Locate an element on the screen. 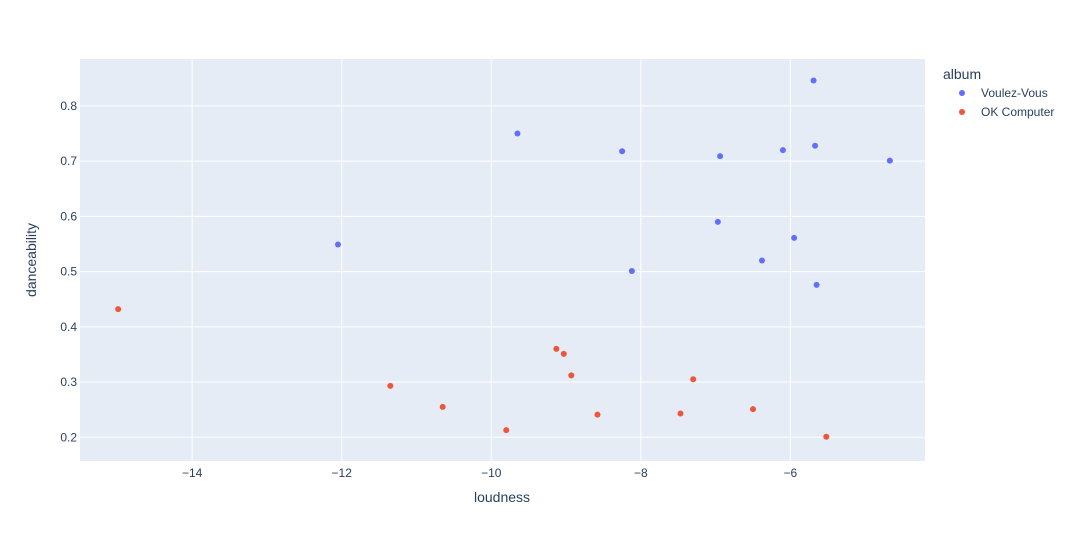 The image size is (1081, 542). x-axis-title: loudness is located at coordinates (502, 497).